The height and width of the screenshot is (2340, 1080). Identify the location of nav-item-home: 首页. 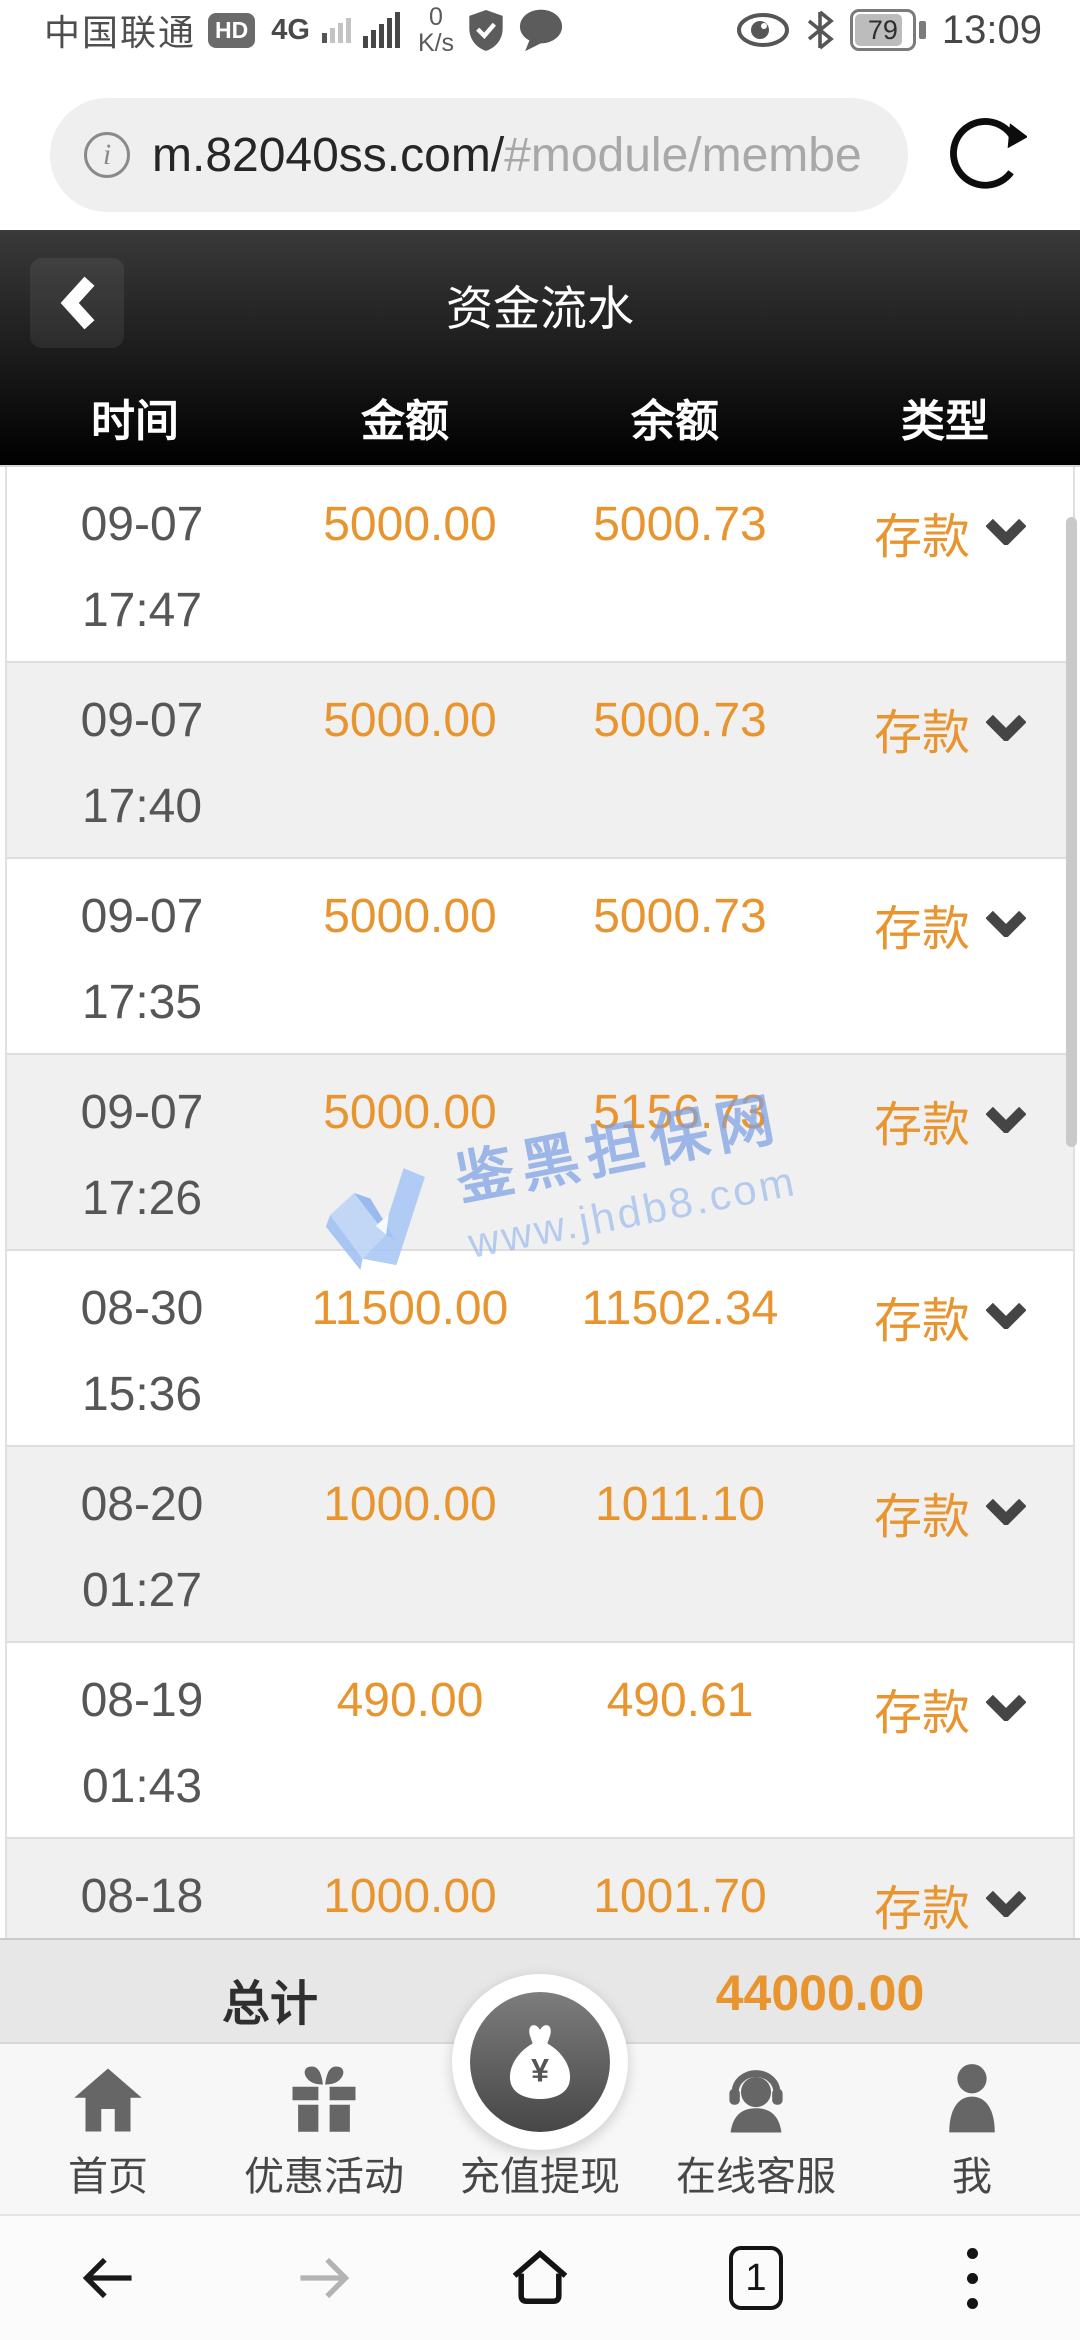
(108, 2129).